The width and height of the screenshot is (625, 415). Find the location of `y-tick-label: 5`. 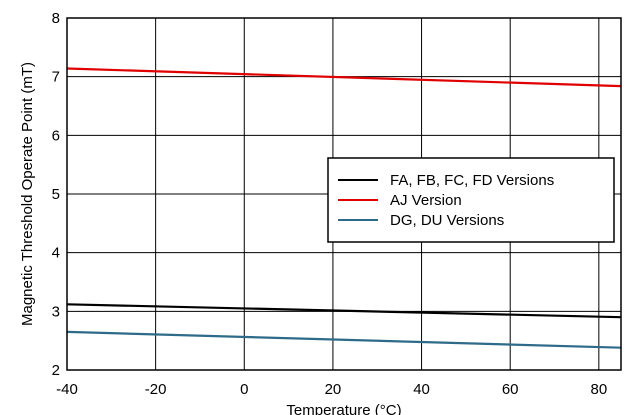

y-tick-label: 5 is located at coordinates (56, 194).